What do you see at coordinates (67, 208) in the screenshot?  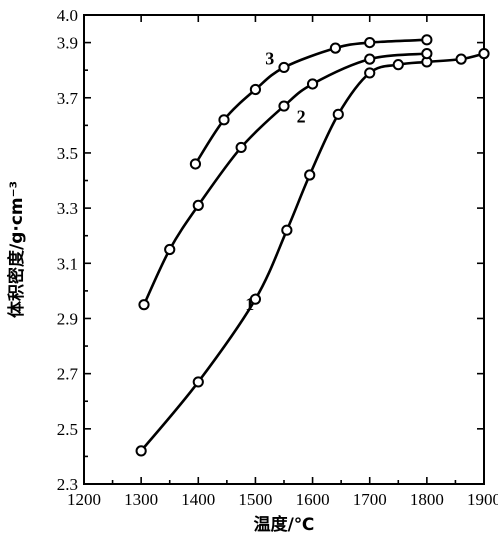 I see `y-tick-label-5: 3.3` at bounding box center [67, 208].